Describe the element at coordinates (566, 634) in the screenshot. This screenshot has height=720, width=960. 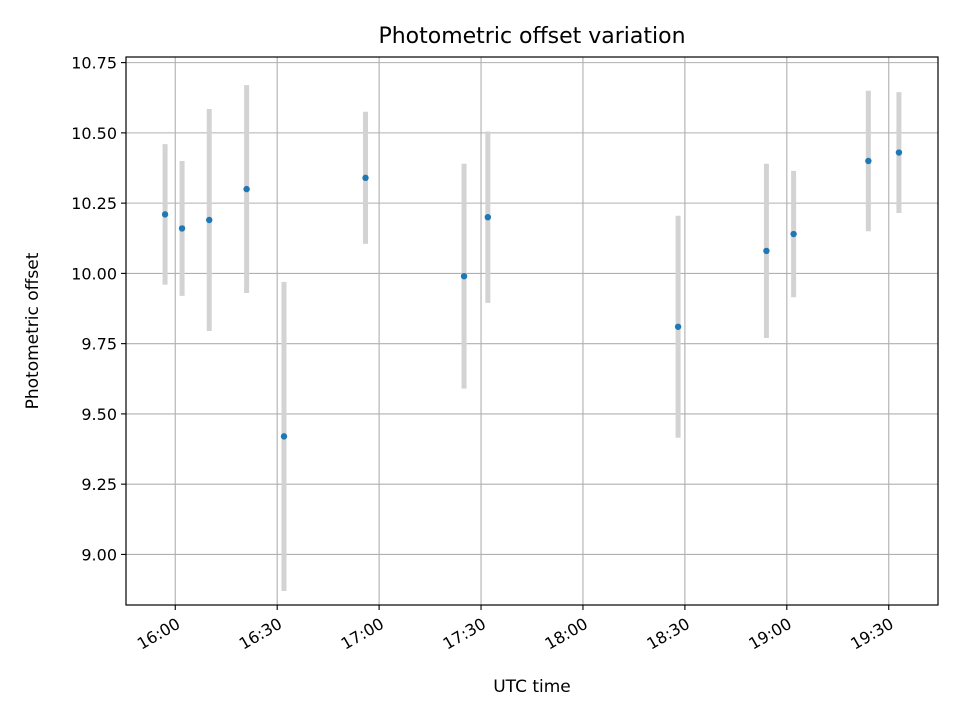
I see `x-tick-label: 18:00` at that location.